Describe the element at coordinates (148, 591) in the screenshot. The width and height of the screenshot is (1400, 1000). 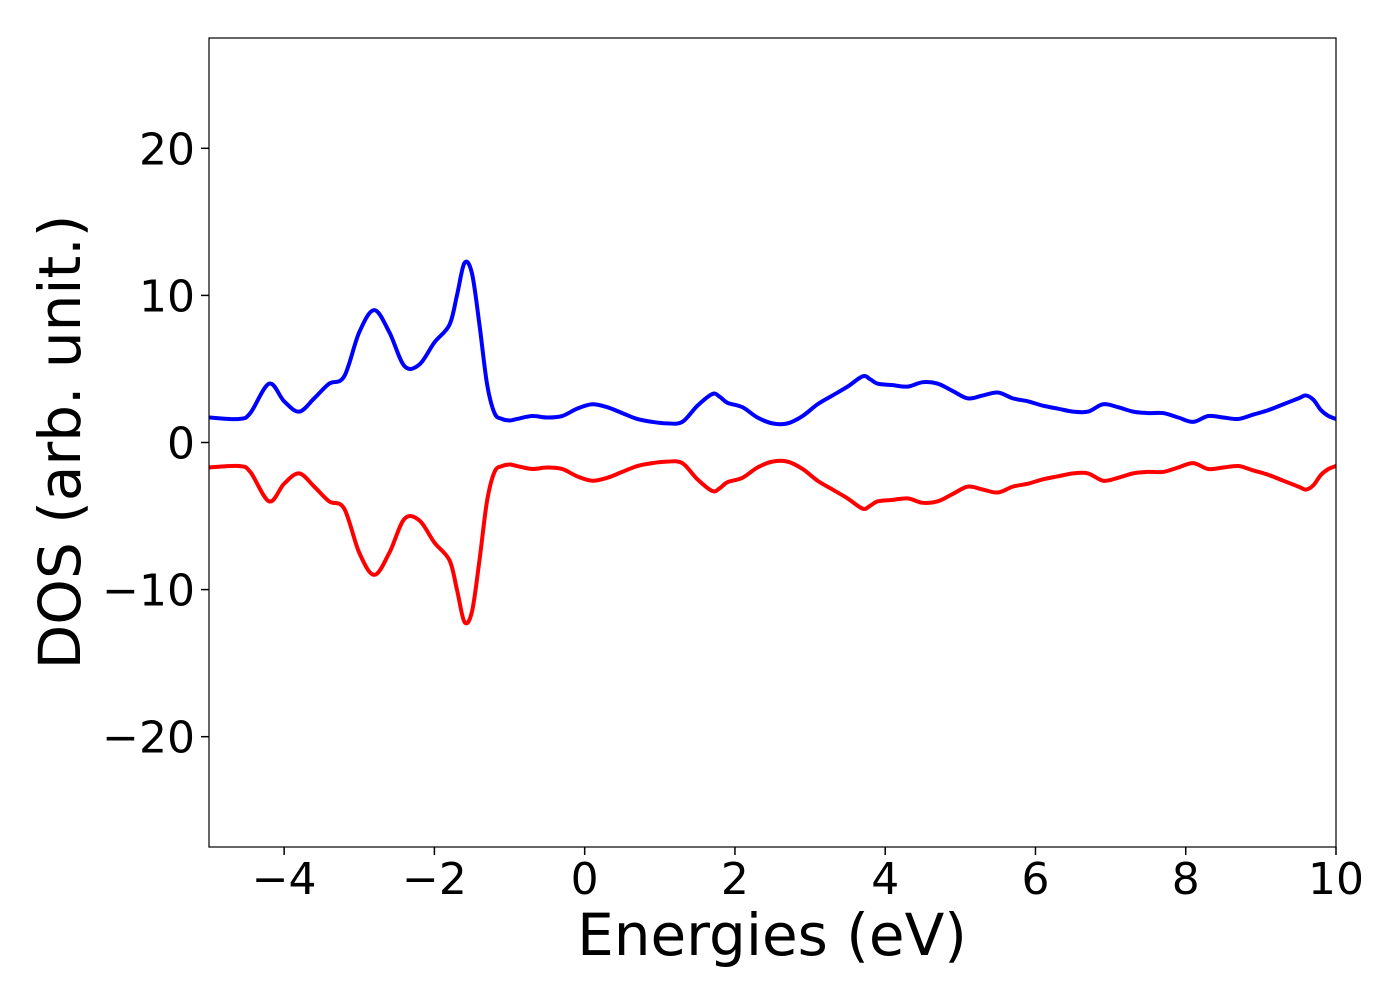
I see `y-tick-label: −10` at that location.